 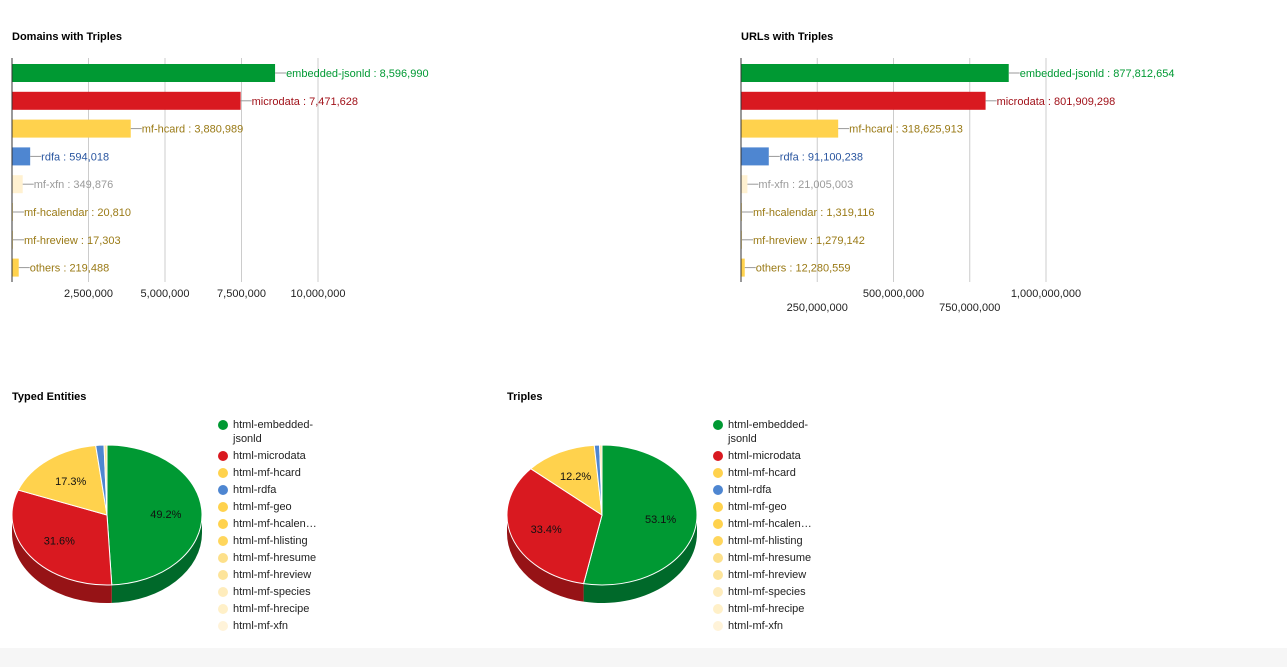 What do you see at coordinates (165, 294) in the screenshot?
I see `tick-label: 5,000,000` at bounding box center [165, 294].